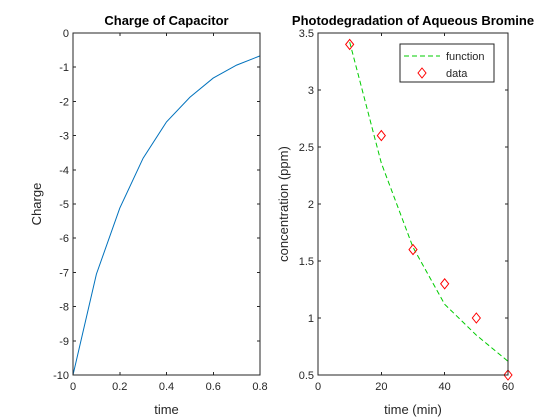 The height and width of the screenshot is (420, 560). What do you see at coordinates (119, 387) in the screenshot?
I see `x-tick-label: 0.2` at bounding box center [119, 387].